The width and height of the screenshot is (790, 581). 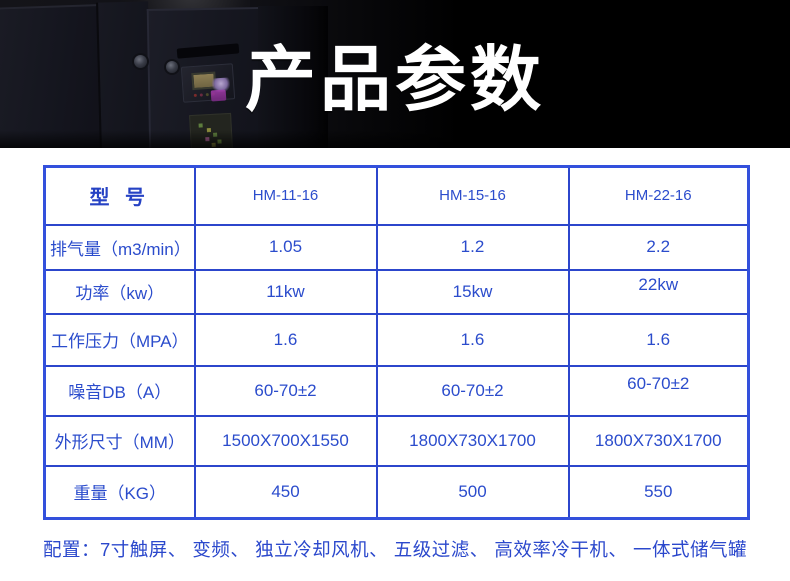 I want to click on cabinet-right-side-panel, so click(x=293, y=77).